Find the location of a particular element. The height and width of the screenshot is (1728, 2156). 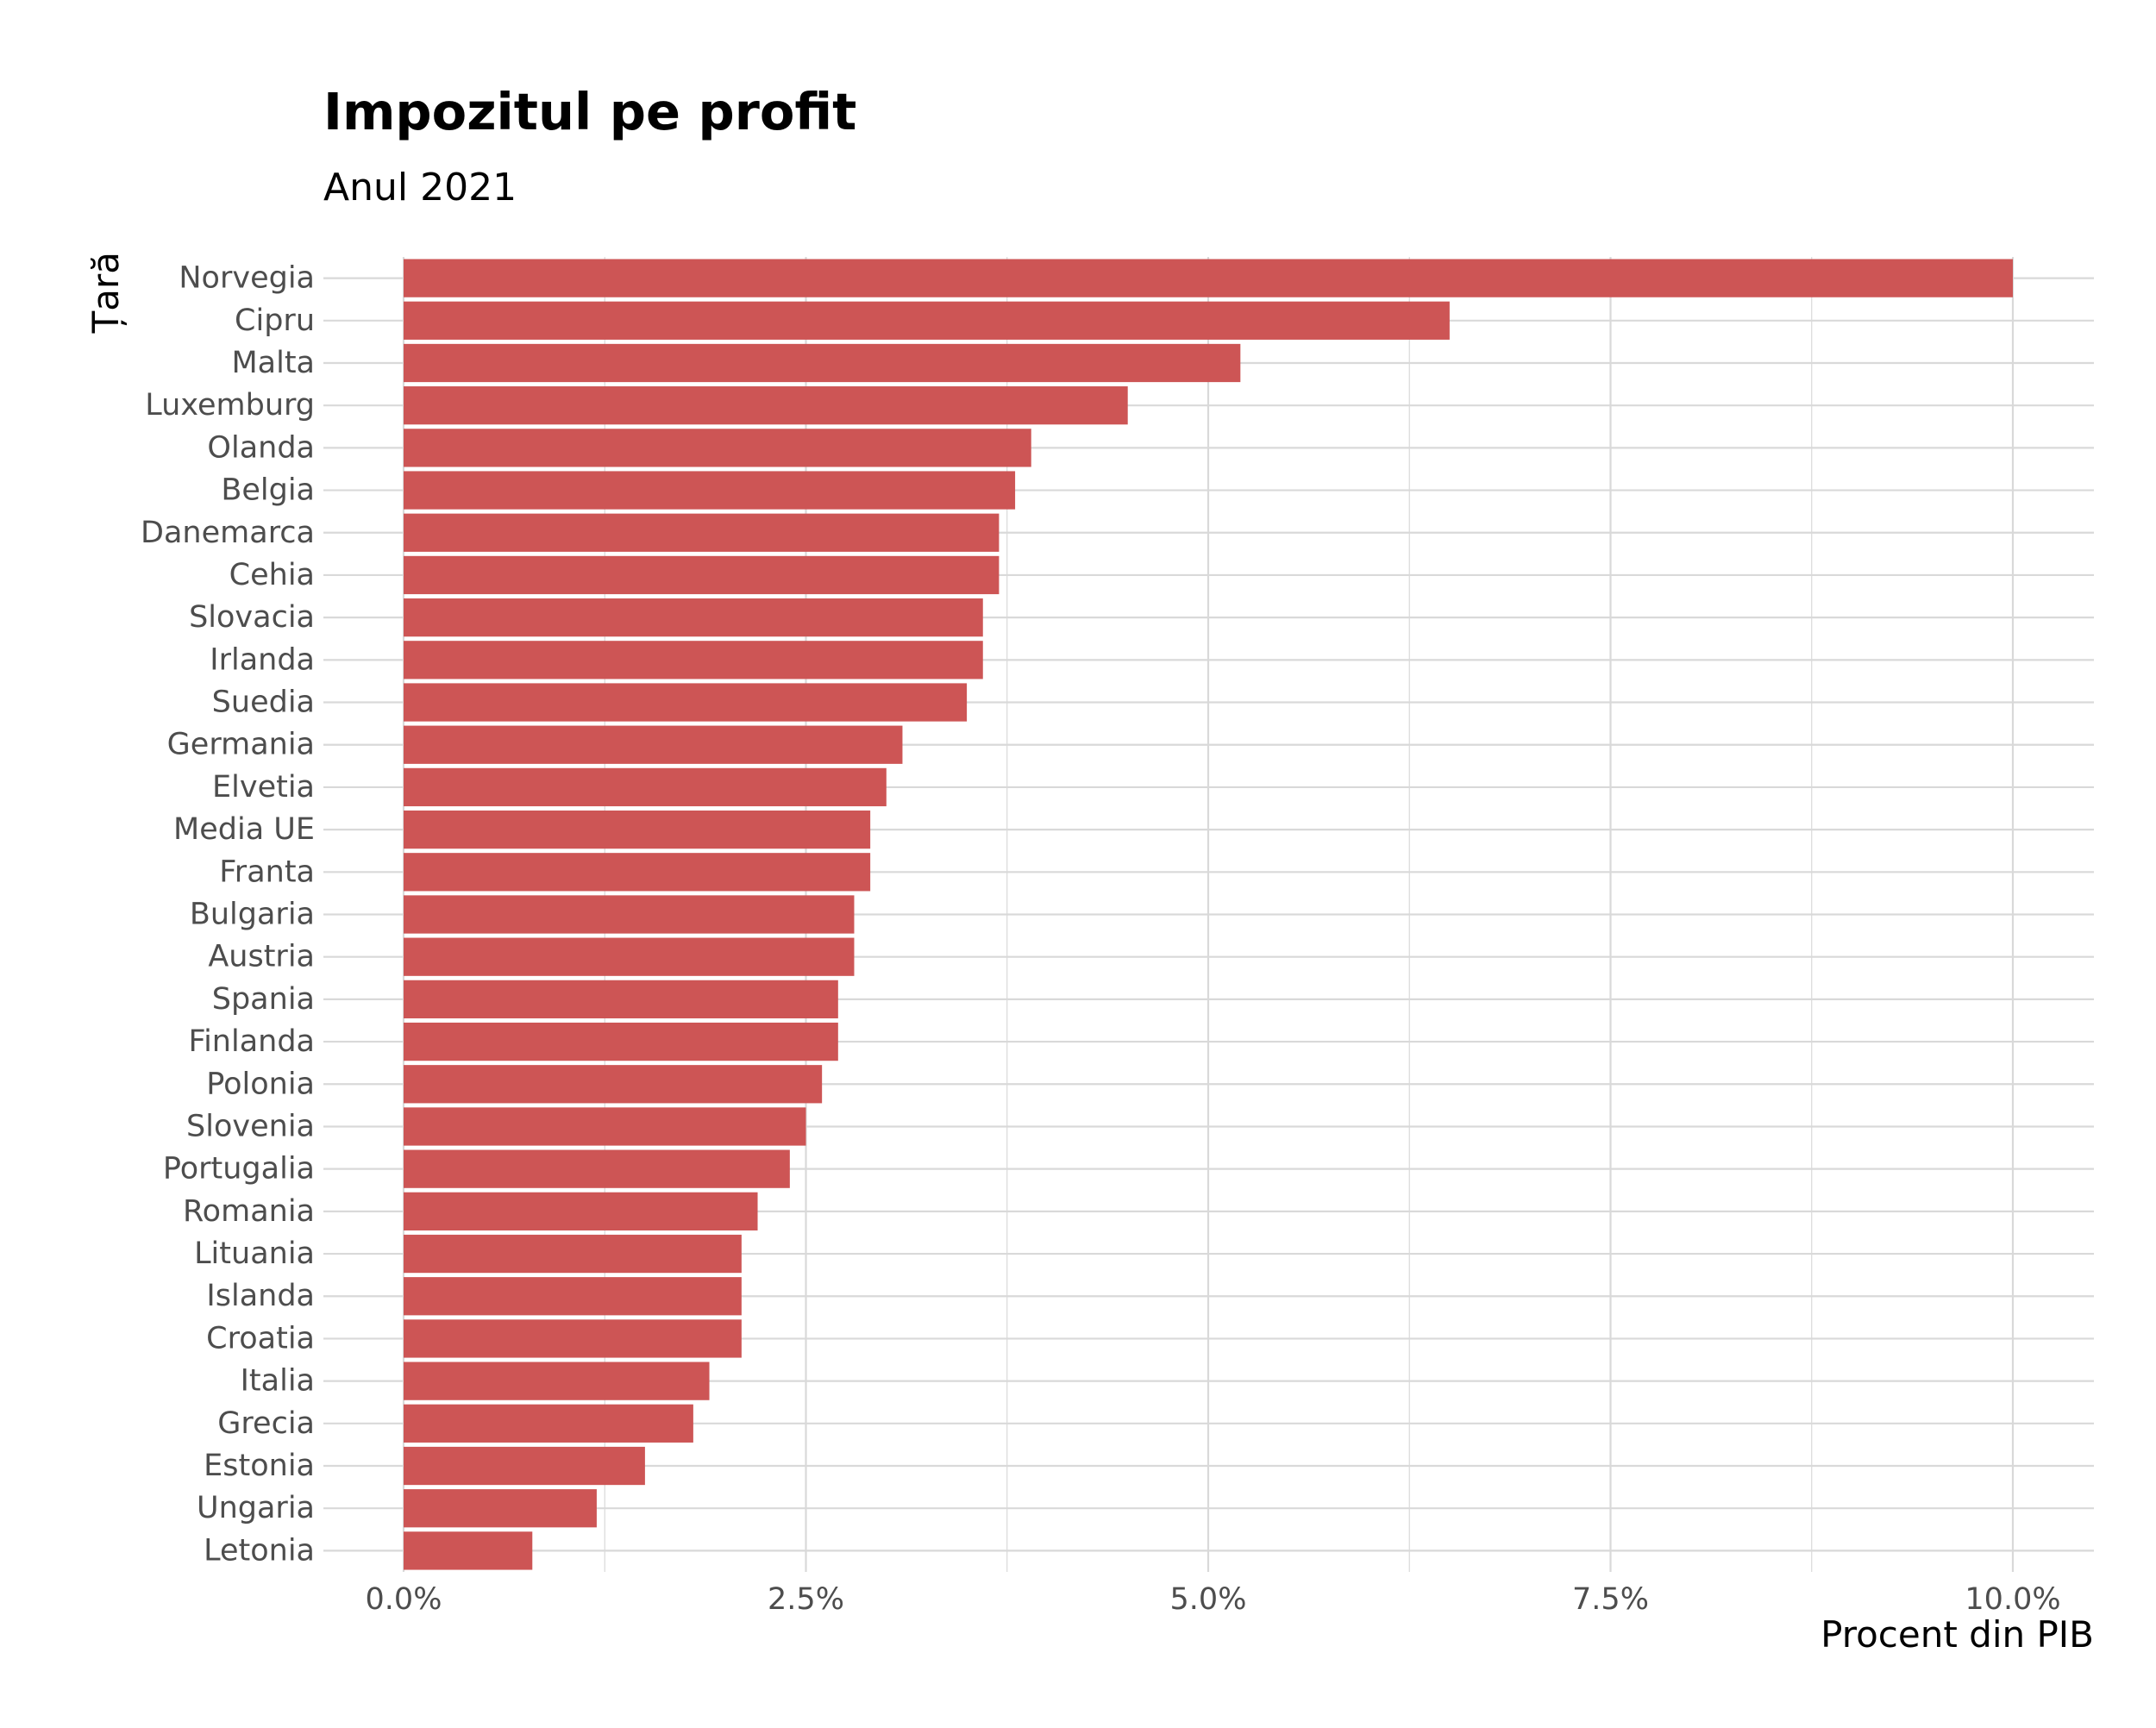

bar-portugalia is located at coordinates (597, 1168).